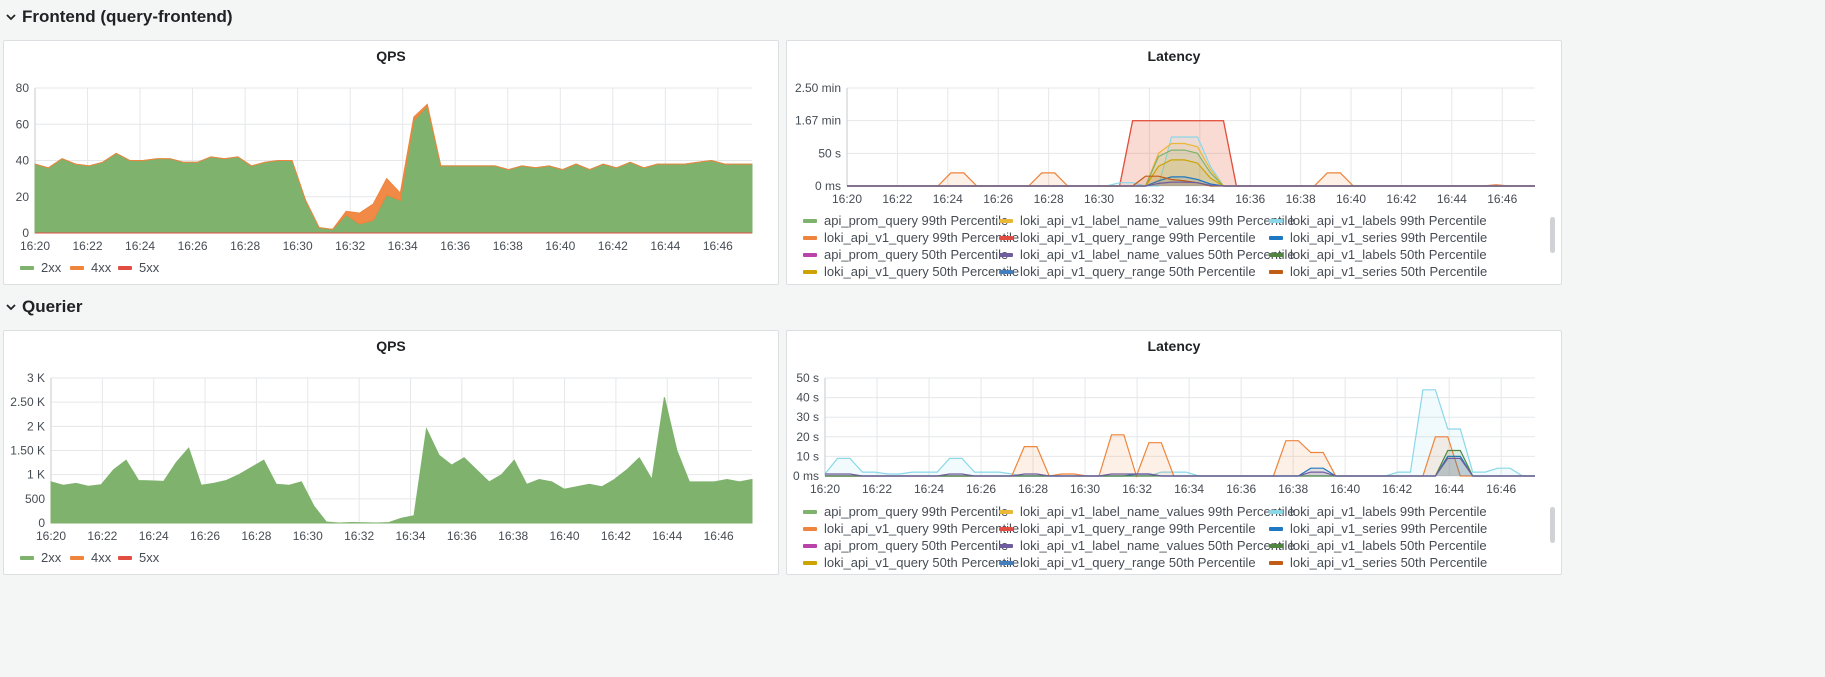 The image size is (1825, 677). What do you see at coordinates (616, 536) in the screenshot?
I see `x-tick-label: 16:42` at bounding box center [616, 536].